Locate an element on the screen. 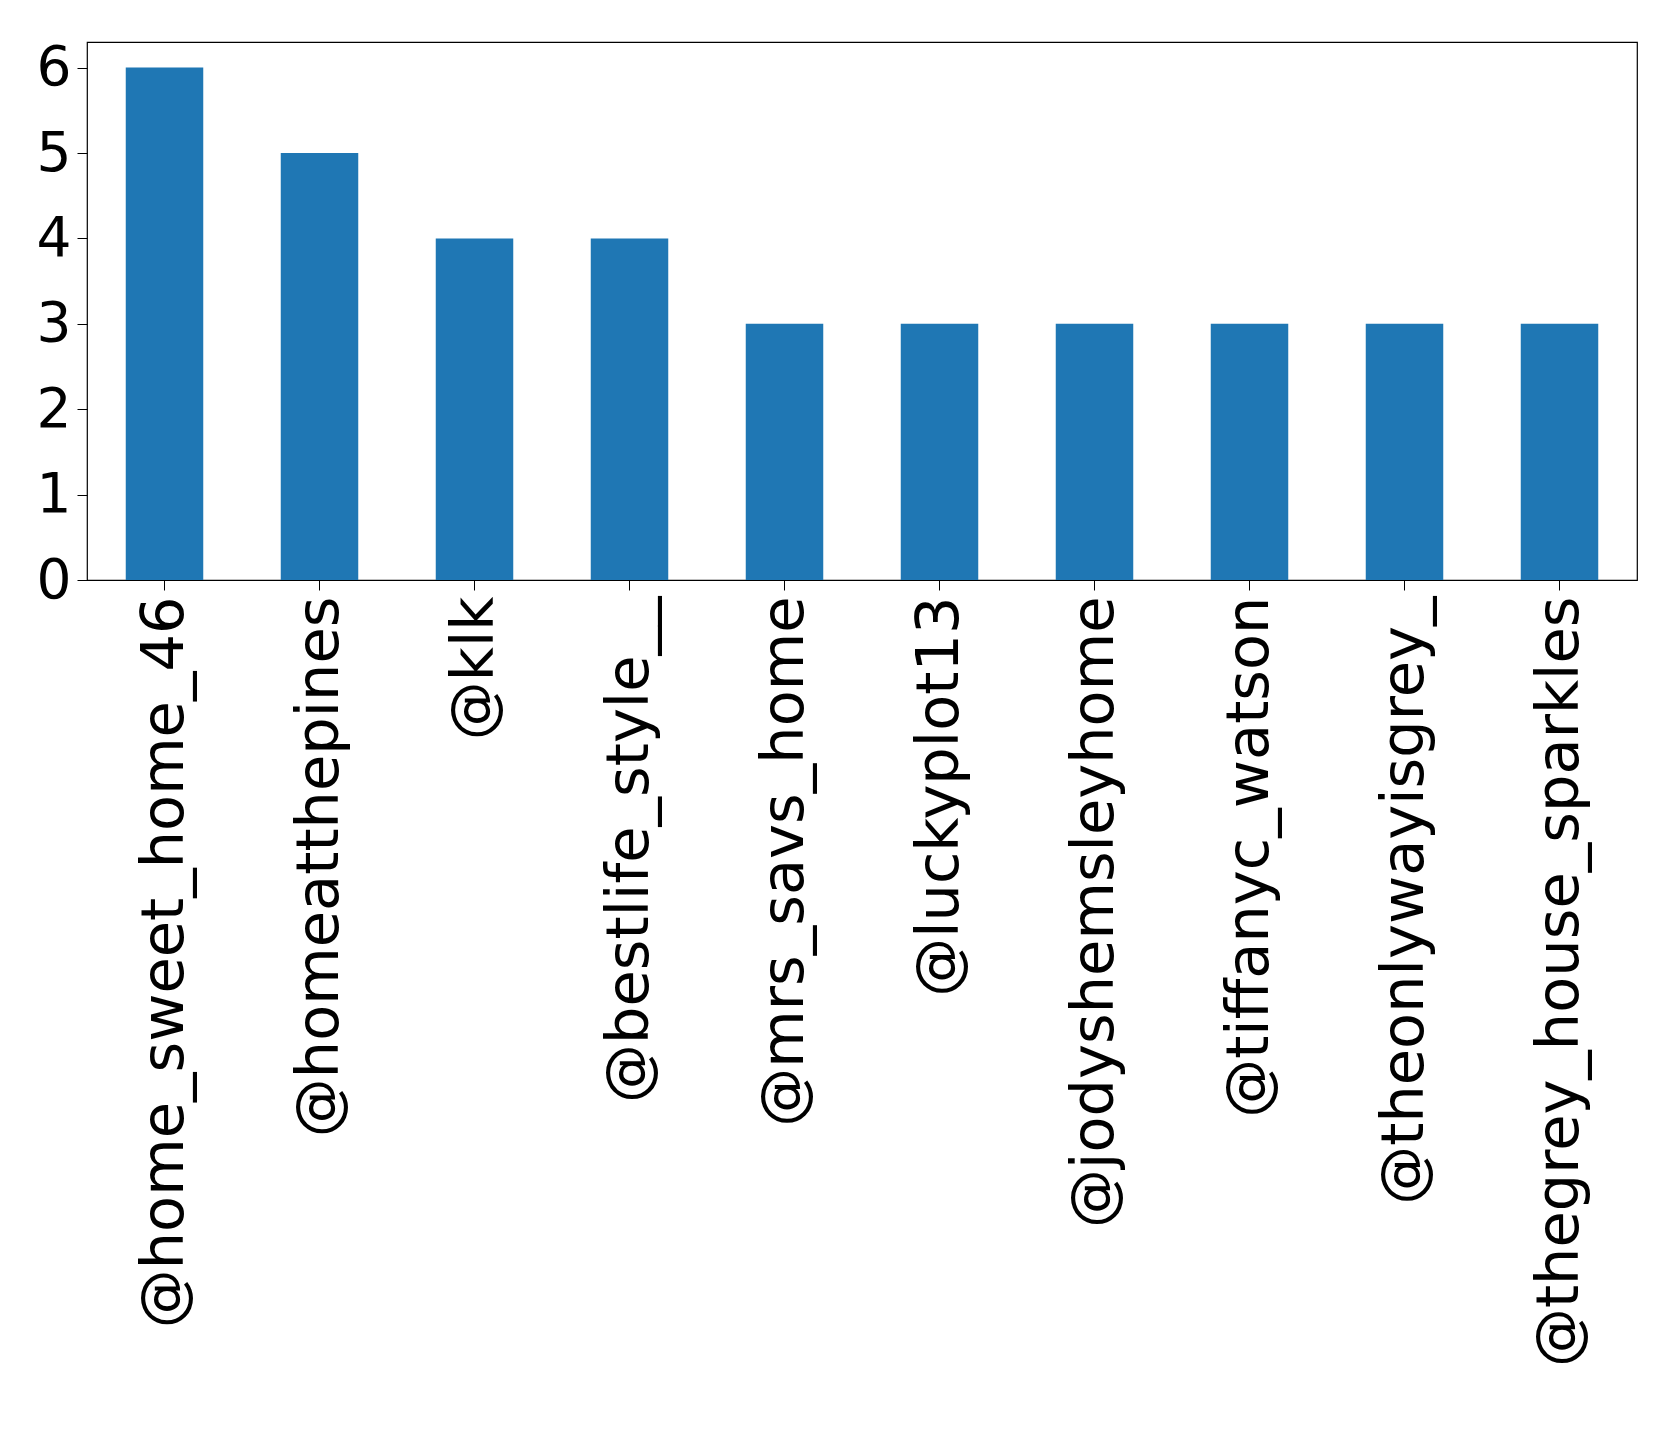 This screenshot has width=1679, height=1444. x-tick-label: @jodyshemsleyhome is located at coordinates (1092, 912).